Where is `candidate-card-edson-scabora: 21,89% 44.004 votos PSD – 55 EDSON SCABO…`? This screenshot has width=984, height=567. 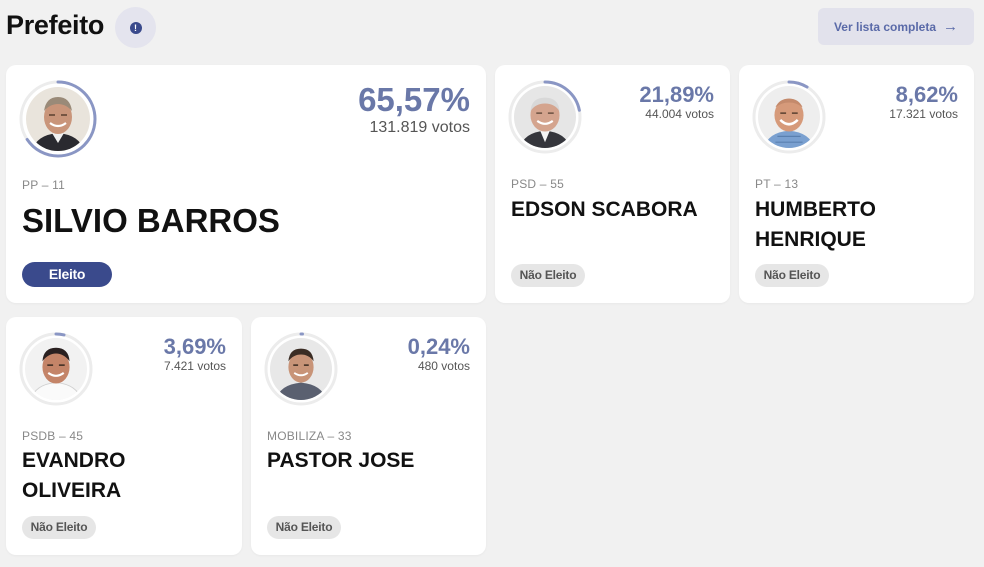
candidate-card-edson-scabora: 21,89% 44.004 votos PSD – 55 EDSON SCABO… is located at coordinates (612, 184).